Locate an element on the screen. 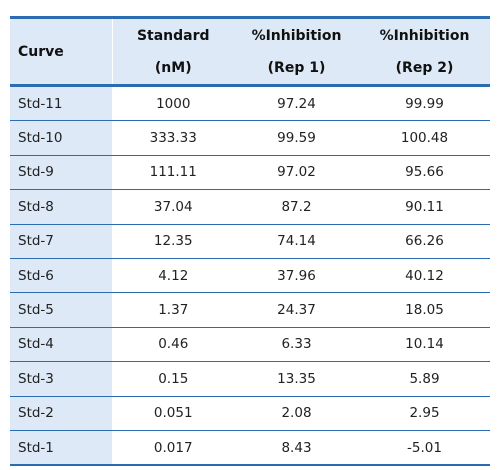  table-row: Std-8 37.04 87.2 90.11 is located at coordinates (250, 207).